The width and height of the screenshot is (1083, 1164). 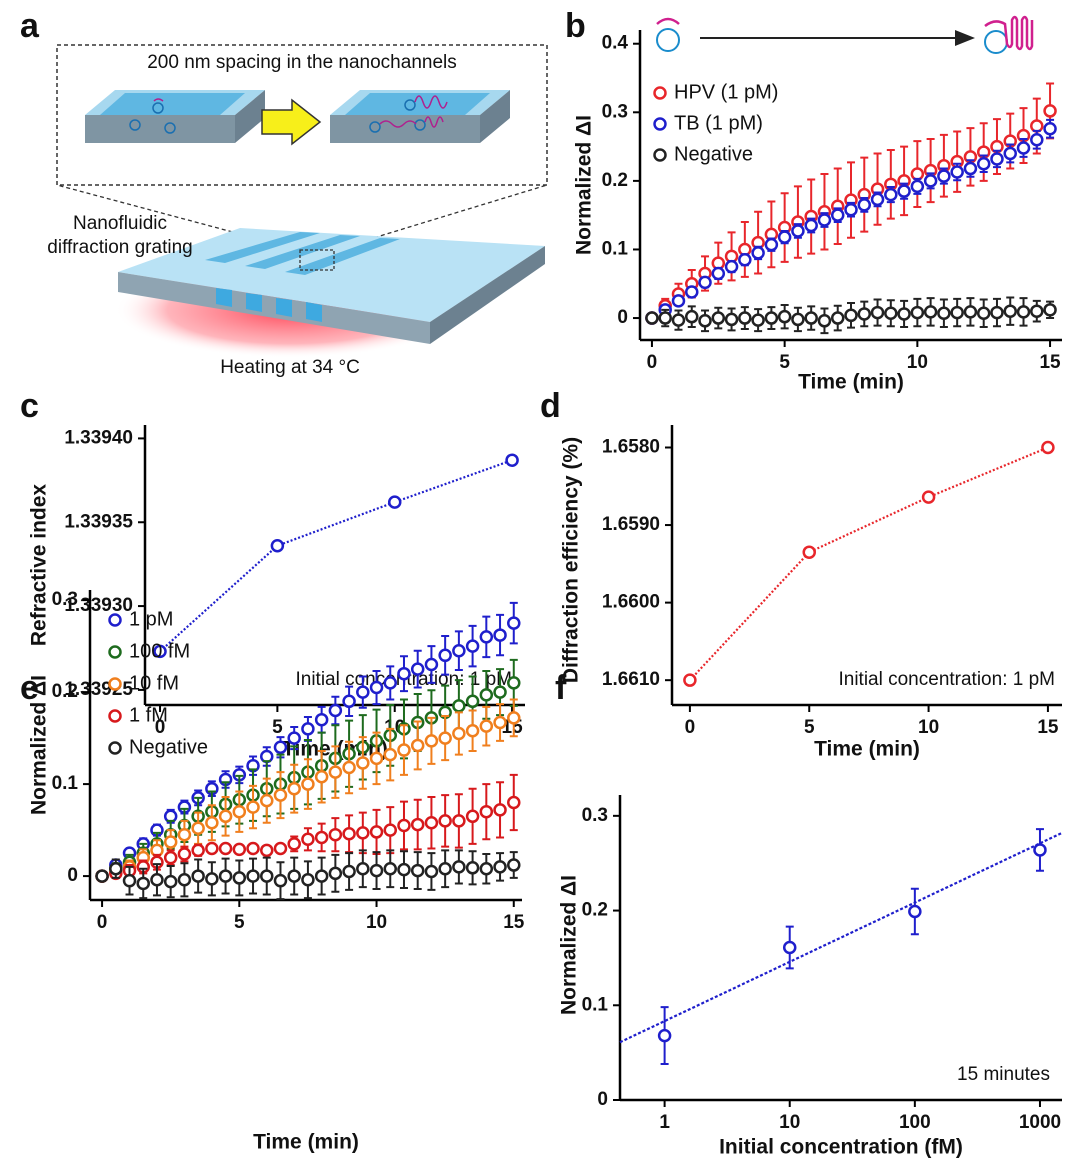 What do you see at coordinates (239, 922) in the screenshot?
I see `x-tick-label: 5` at bounding box center [239, 922].